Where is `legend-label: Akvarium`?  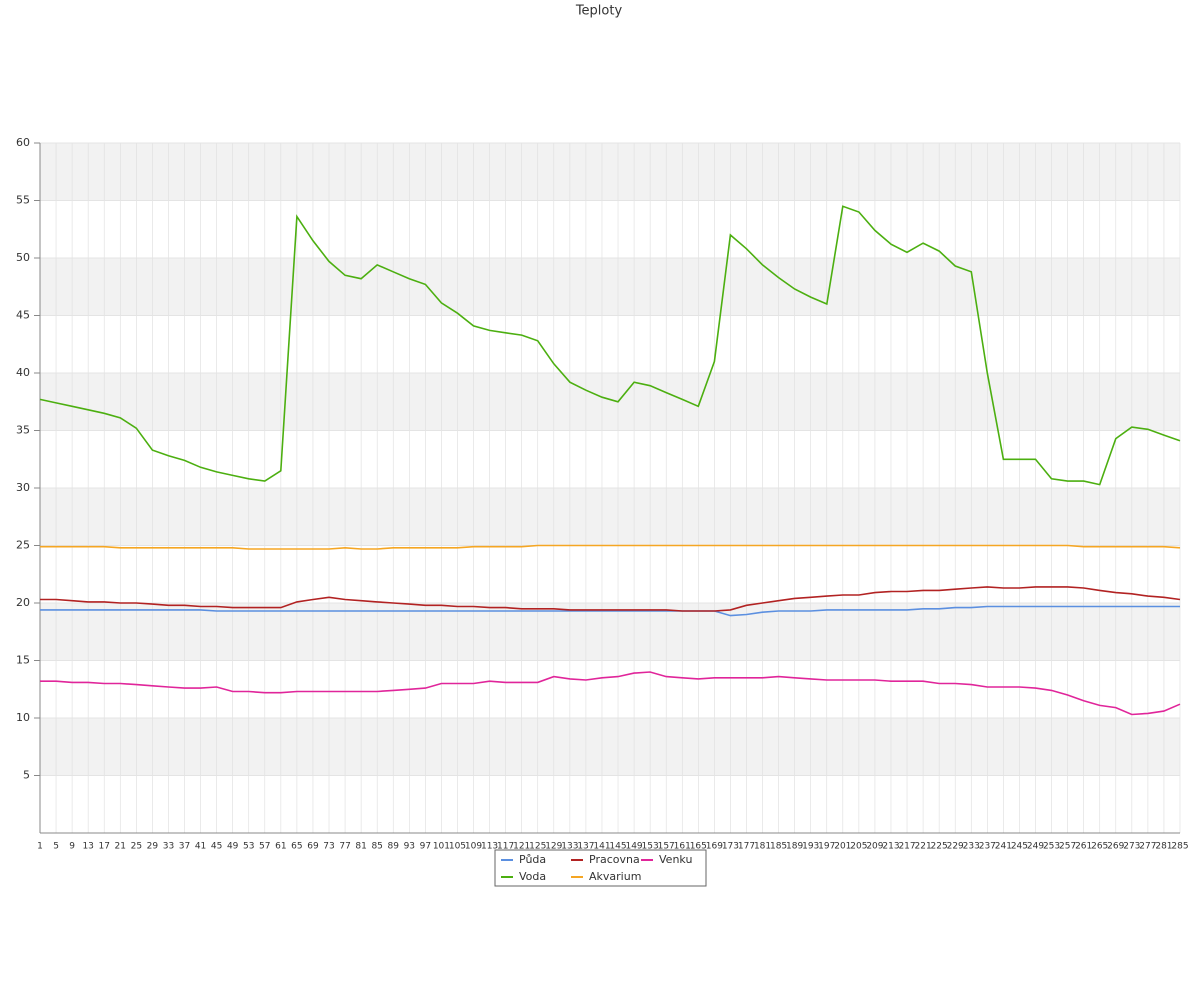
legend-label: Akvarium is located at coordinates (615, 876).